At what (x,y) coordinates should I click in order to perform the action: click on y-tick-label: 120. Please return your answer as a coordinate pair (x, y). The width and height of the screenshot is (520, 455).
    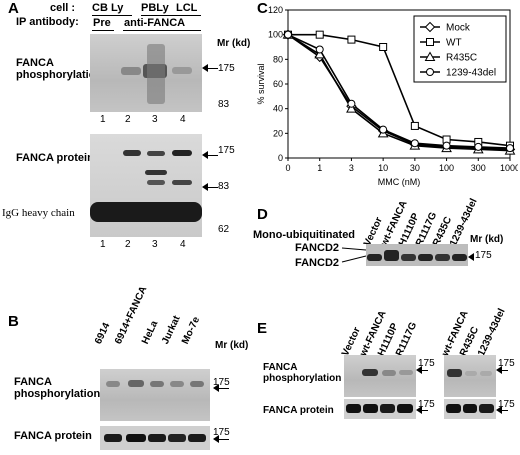
    Looking at the image, I should click on (275, 10).